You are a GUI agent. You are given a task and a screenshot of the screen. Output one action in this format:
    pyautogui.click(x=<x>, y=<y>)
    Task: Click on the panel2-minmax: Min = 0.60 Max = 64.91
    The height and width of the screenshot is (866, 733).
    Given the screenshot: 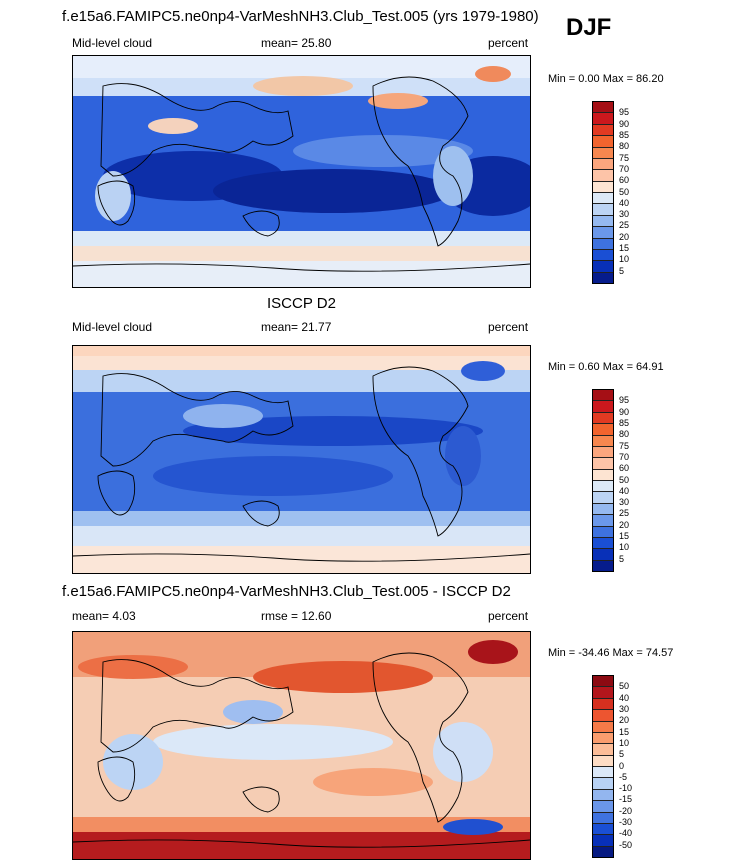 What is the action you would take?
    pyautogui.click(x=606, y=367)
    